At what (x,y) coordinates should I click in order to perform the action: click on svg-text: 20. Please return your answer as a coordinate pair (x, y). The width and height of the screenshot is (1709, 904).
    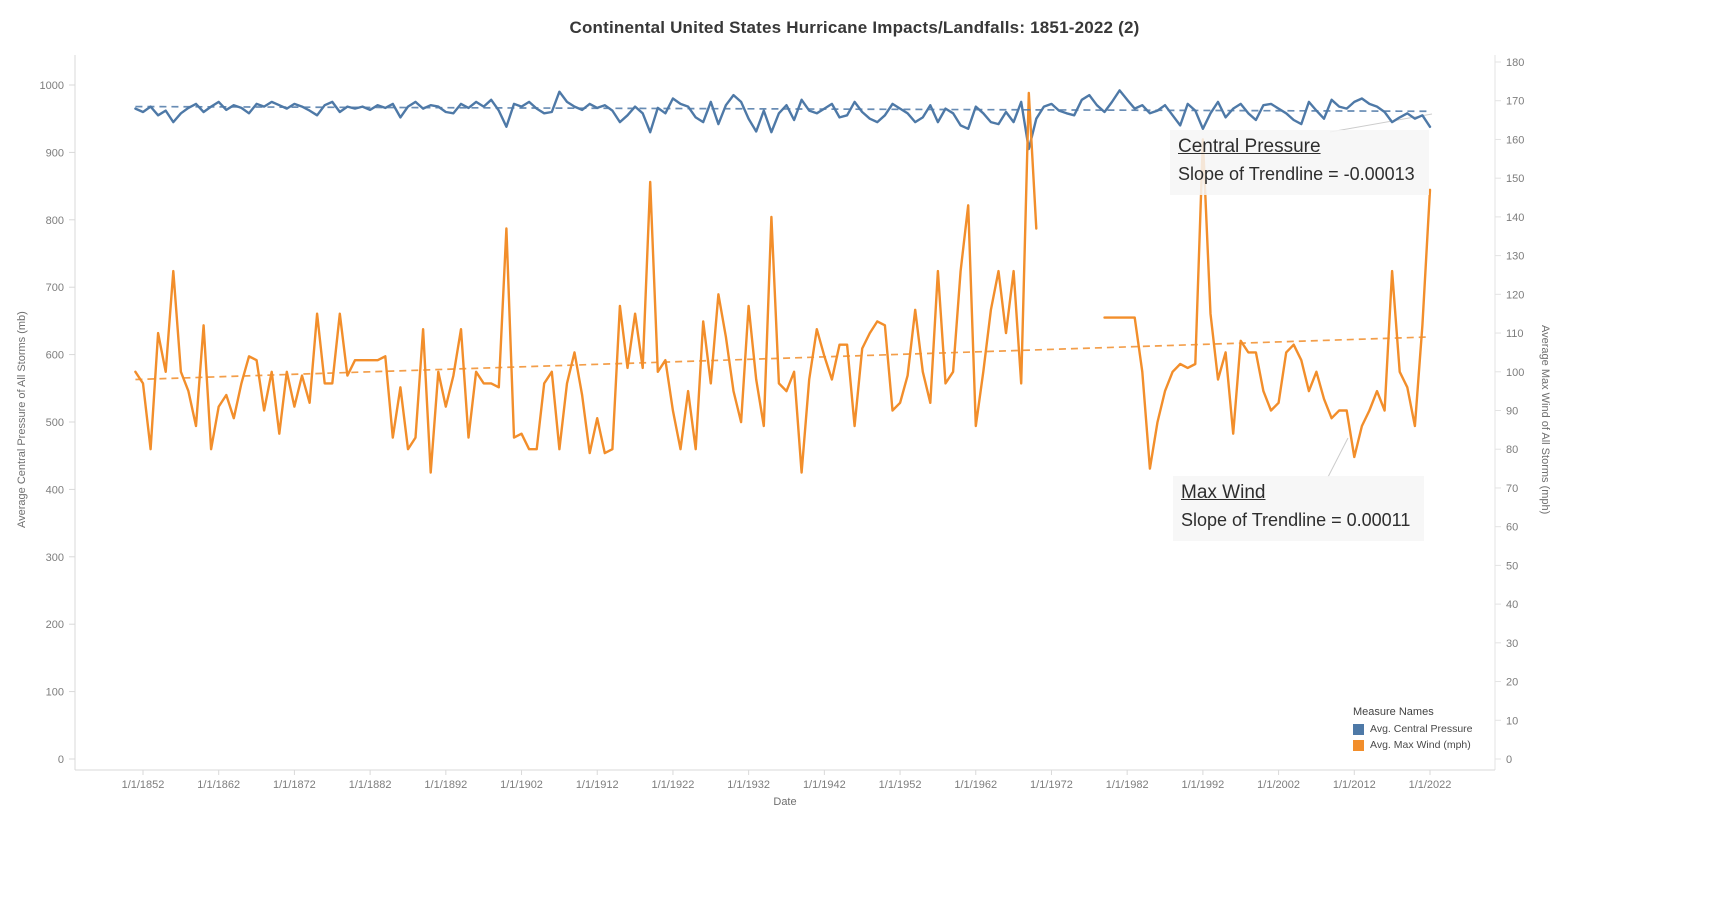
    Looking at the image, I should click on (1512, 683).